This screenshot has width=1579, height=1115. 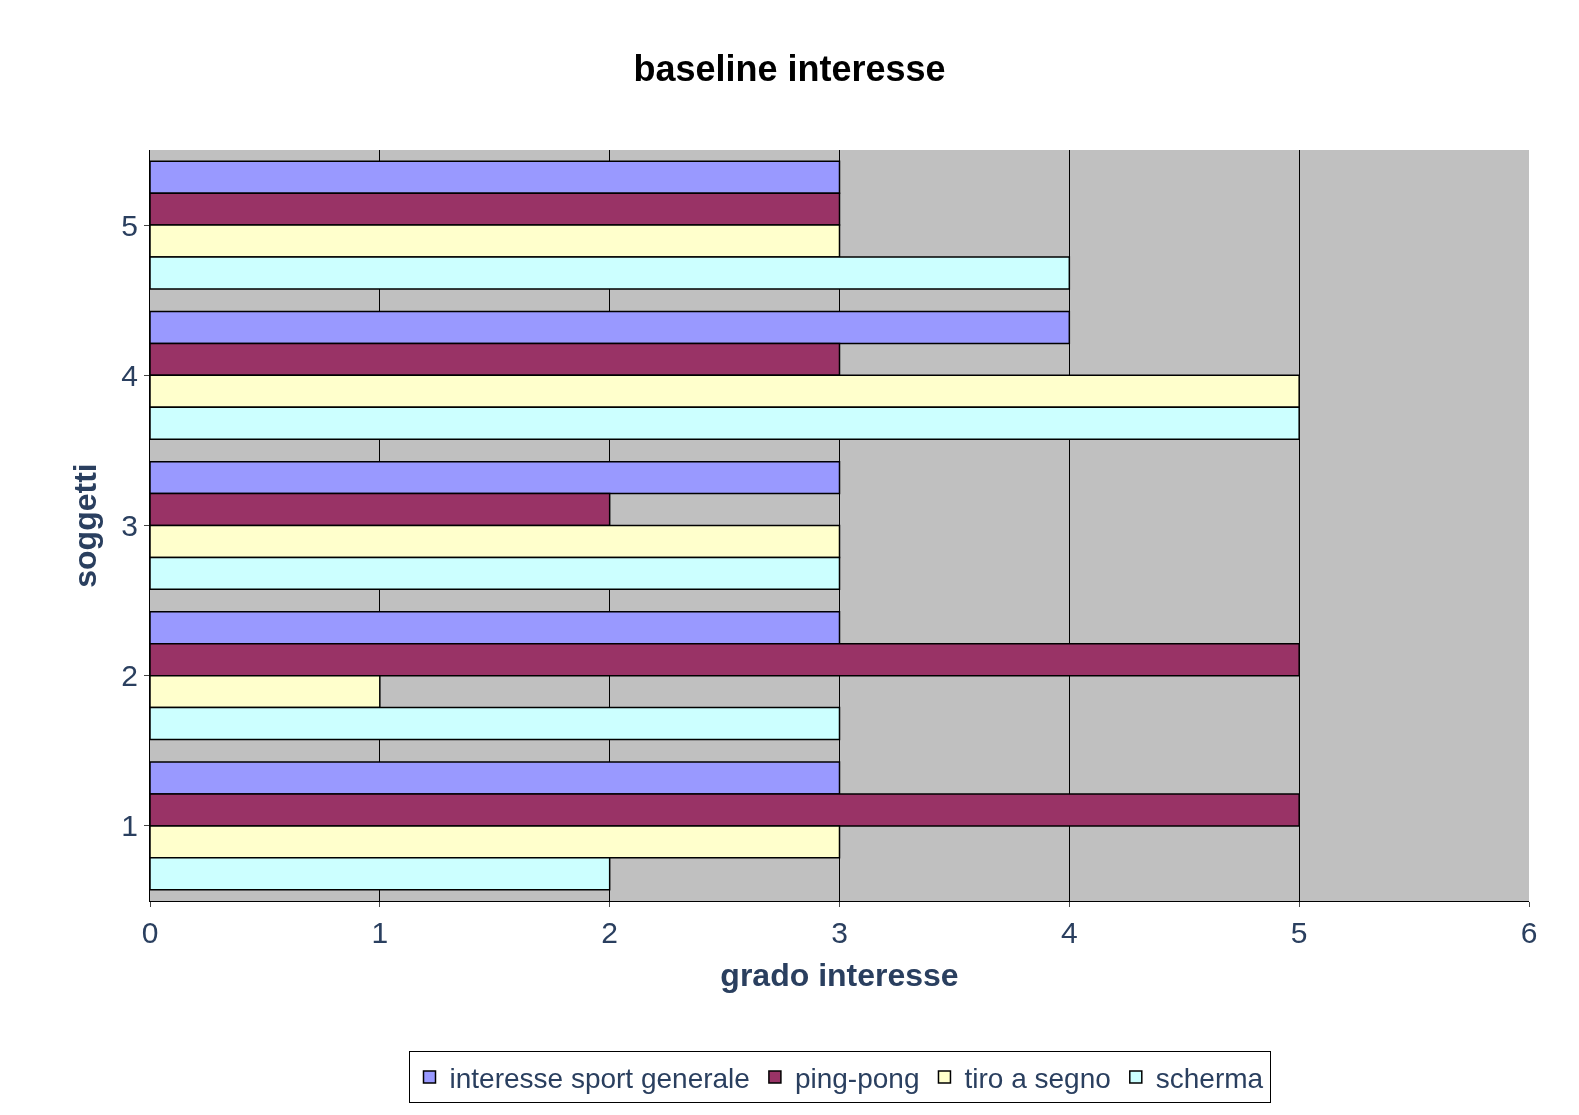 I want to click on y-tick-label: 1, so click(x=129, y=826).